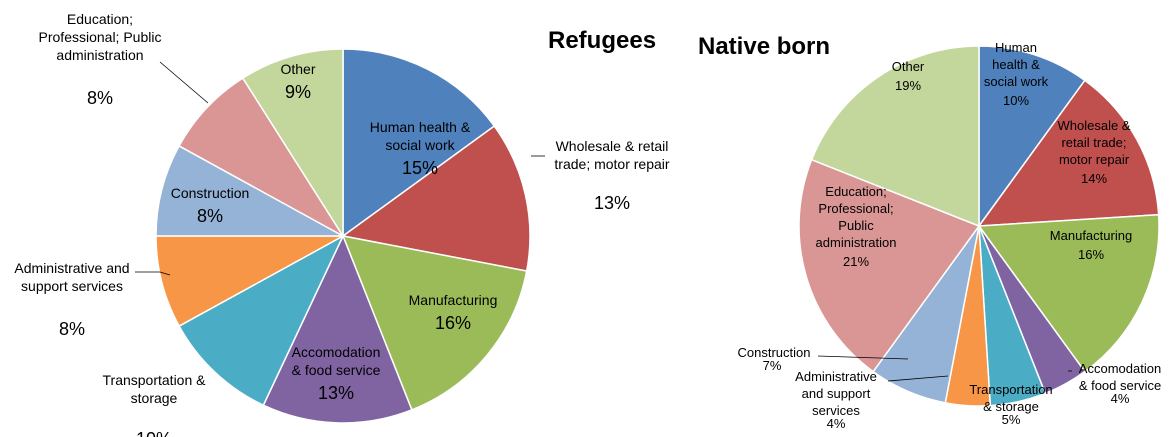 The height and width of the screenshot is (437, 1173). What do you see at coordinates (612, 203) in the screenshot?
I see `refugees-value-wholesale-retail-trade-motor-repair: 13%` at bounding box center [612, 203].